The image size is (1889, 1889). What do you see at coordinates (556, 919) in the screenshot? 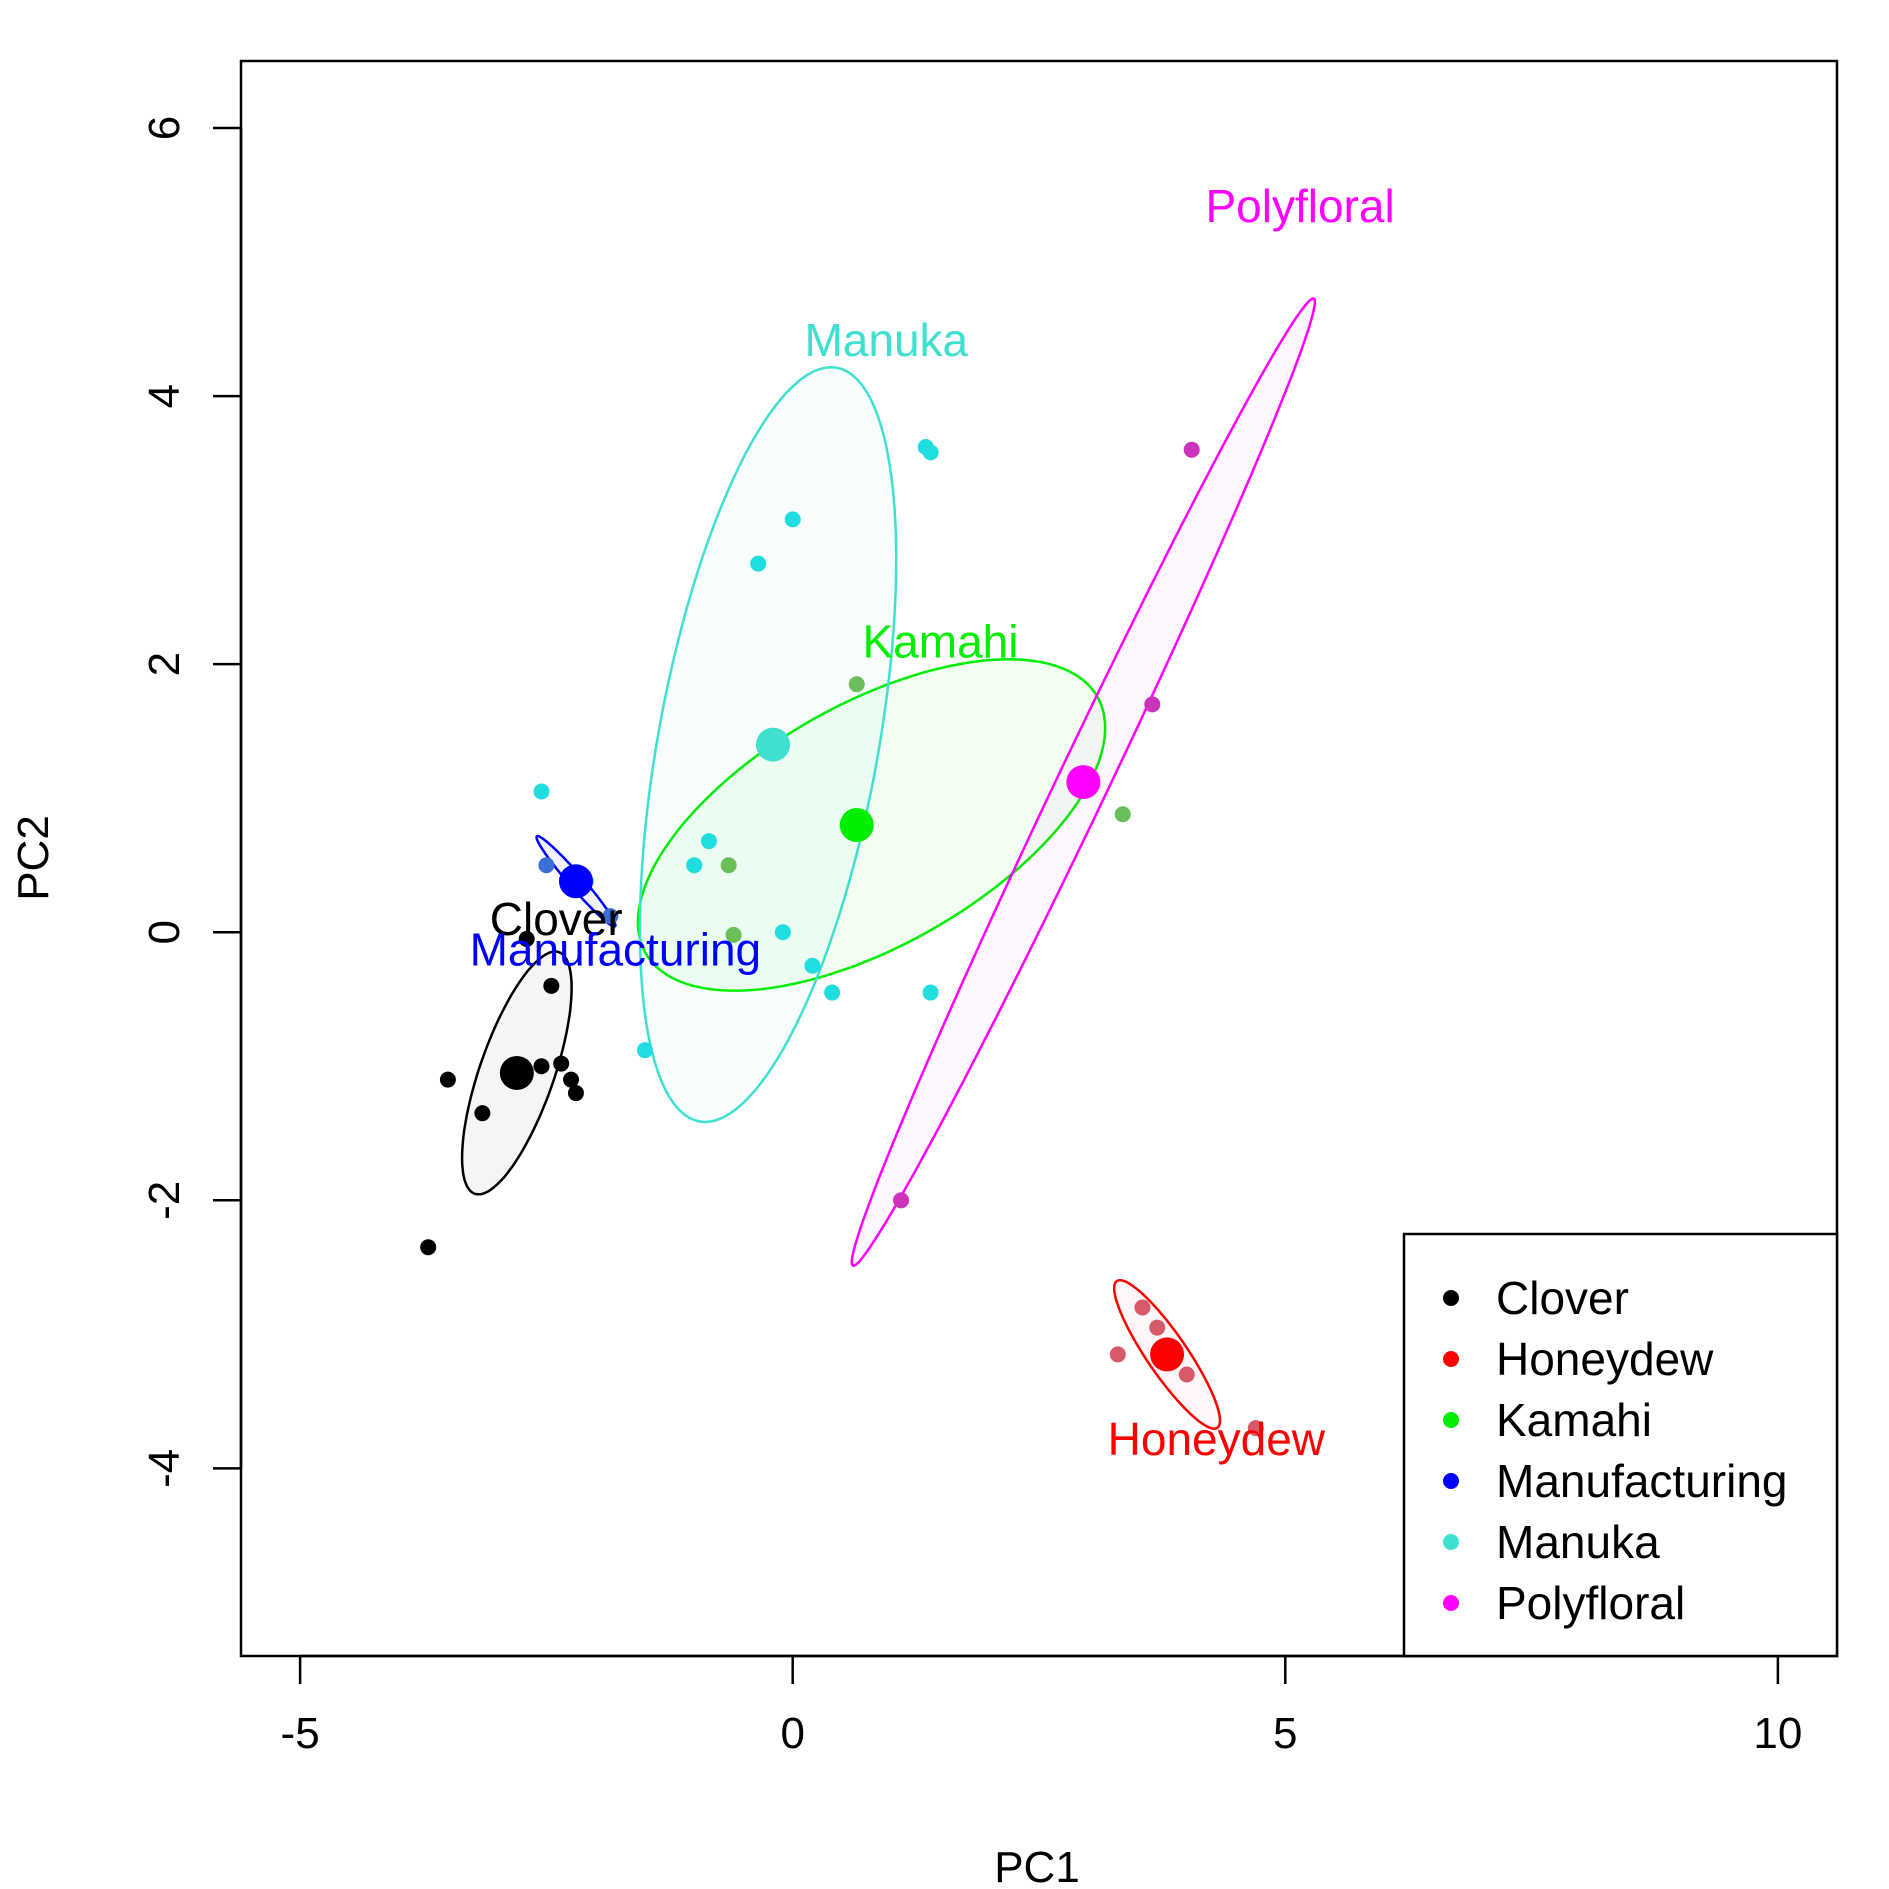
I see `clover-group-label: Clover` at bounding box center [556, 919].